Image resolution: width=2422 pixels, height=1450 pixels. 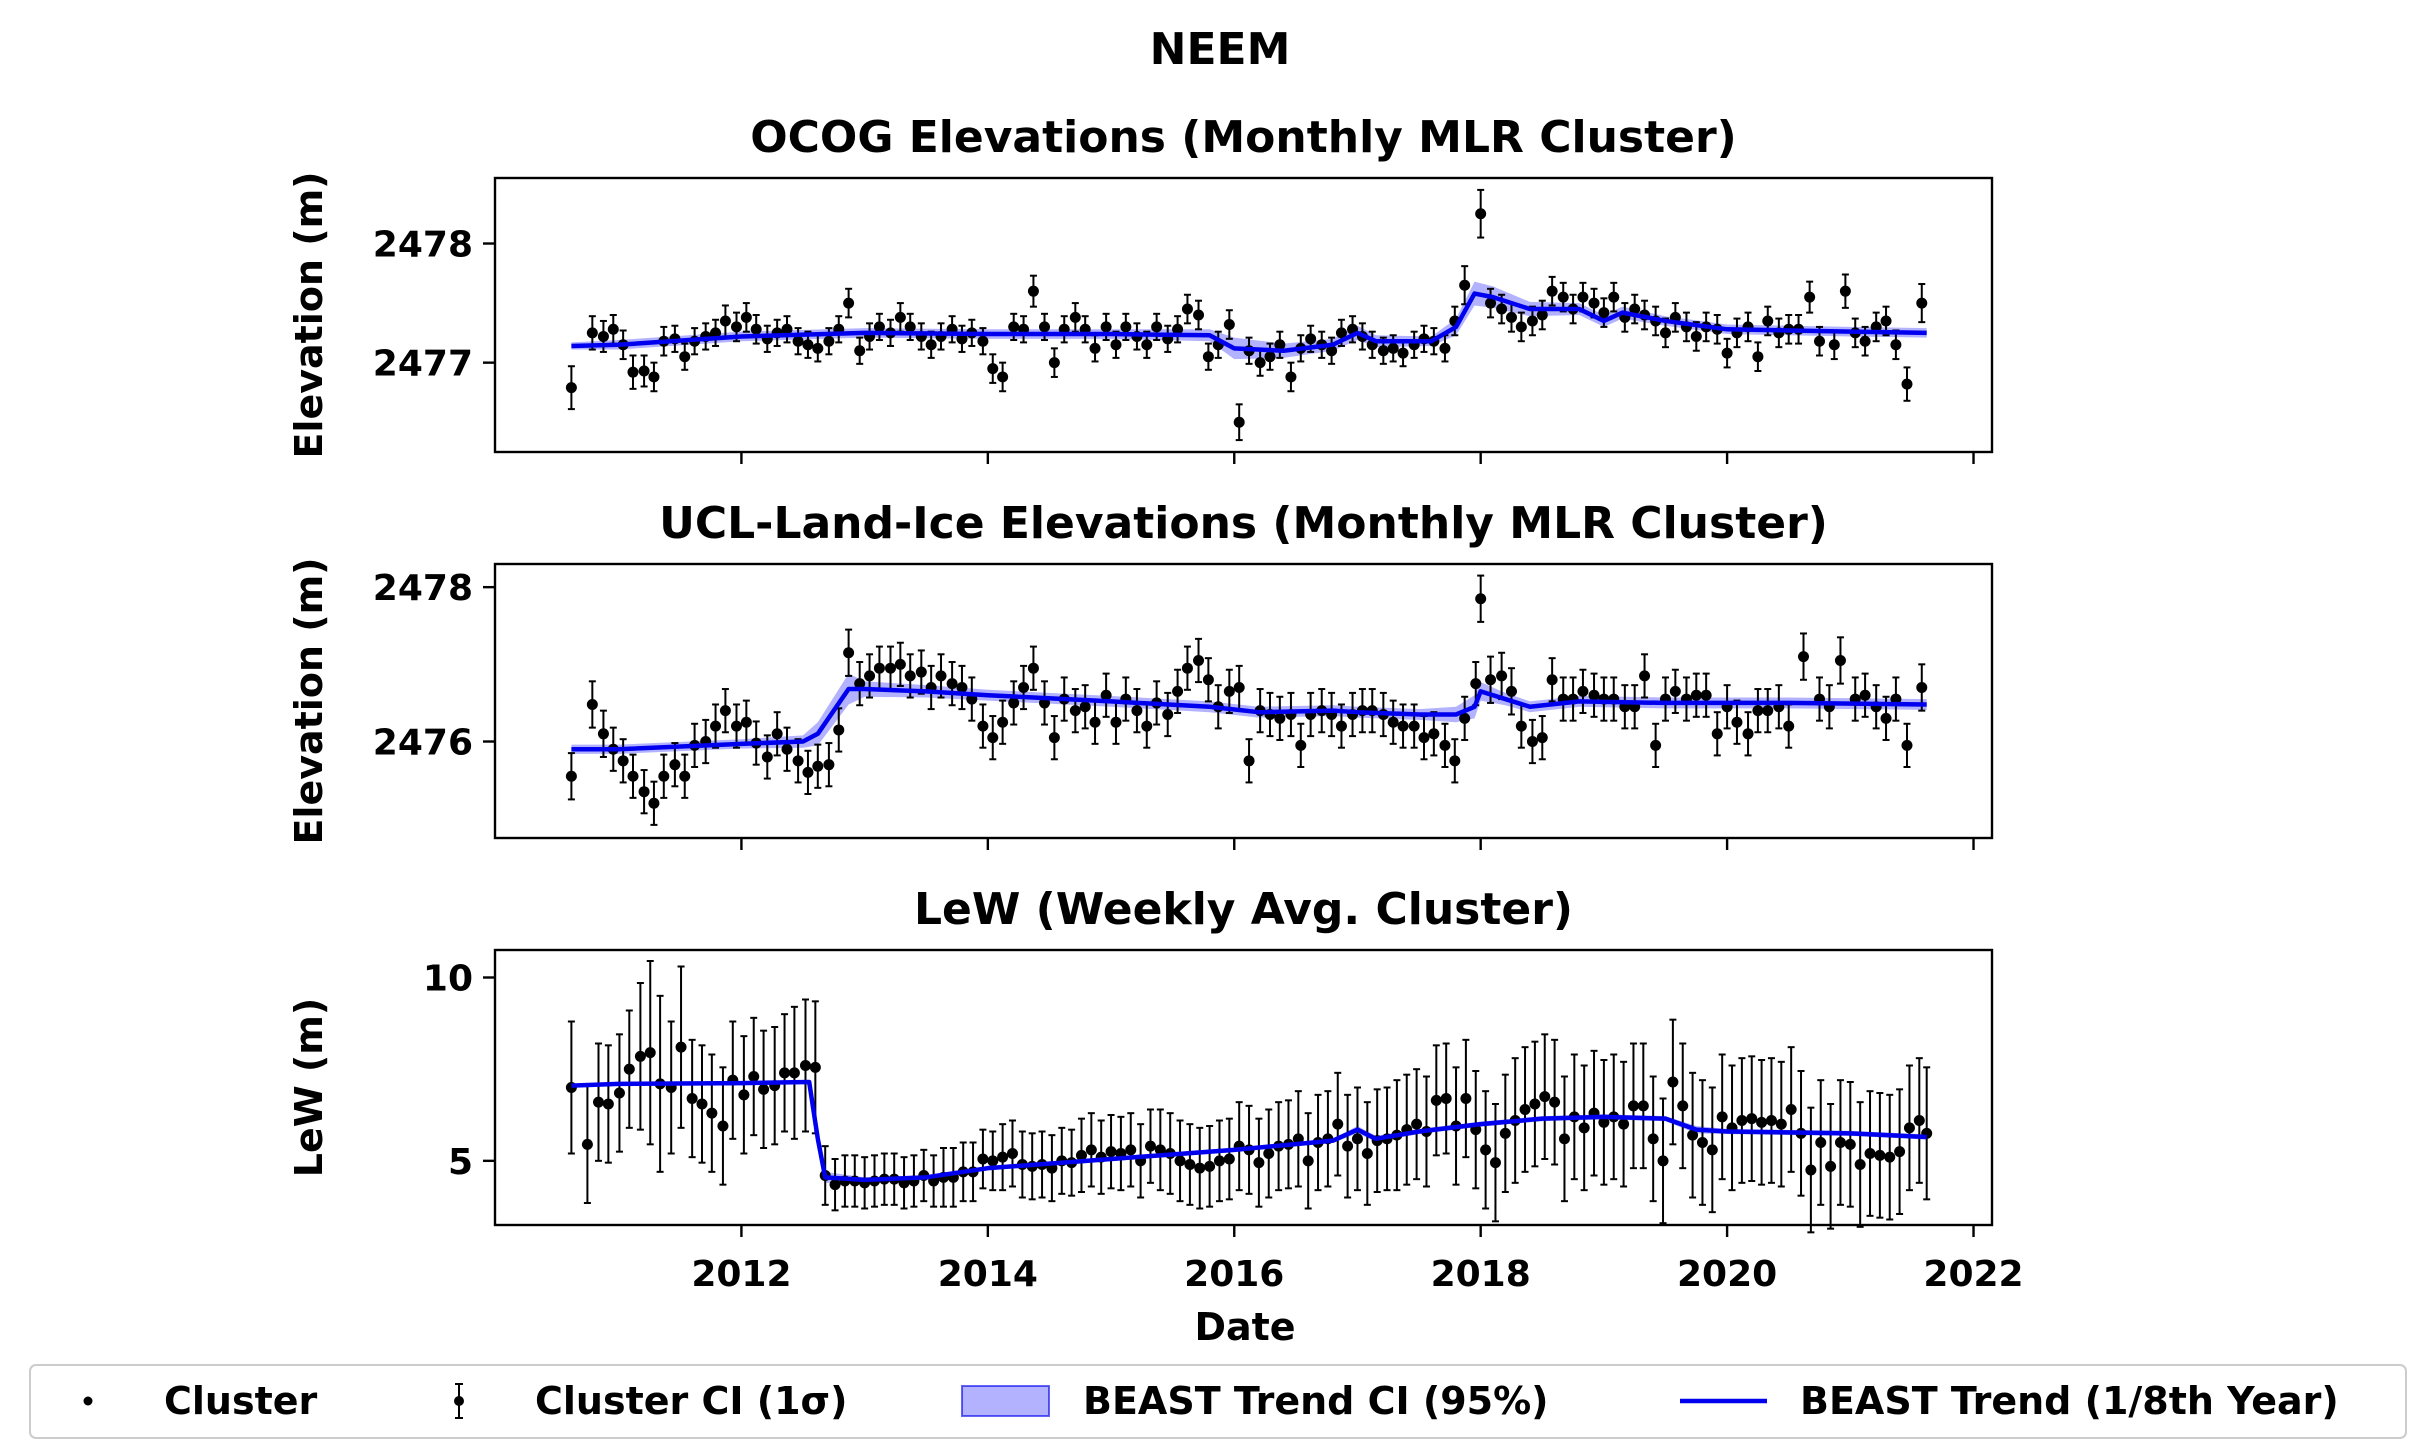 I want to click on y-tick-label: 2478, so click(x=423, y=588).